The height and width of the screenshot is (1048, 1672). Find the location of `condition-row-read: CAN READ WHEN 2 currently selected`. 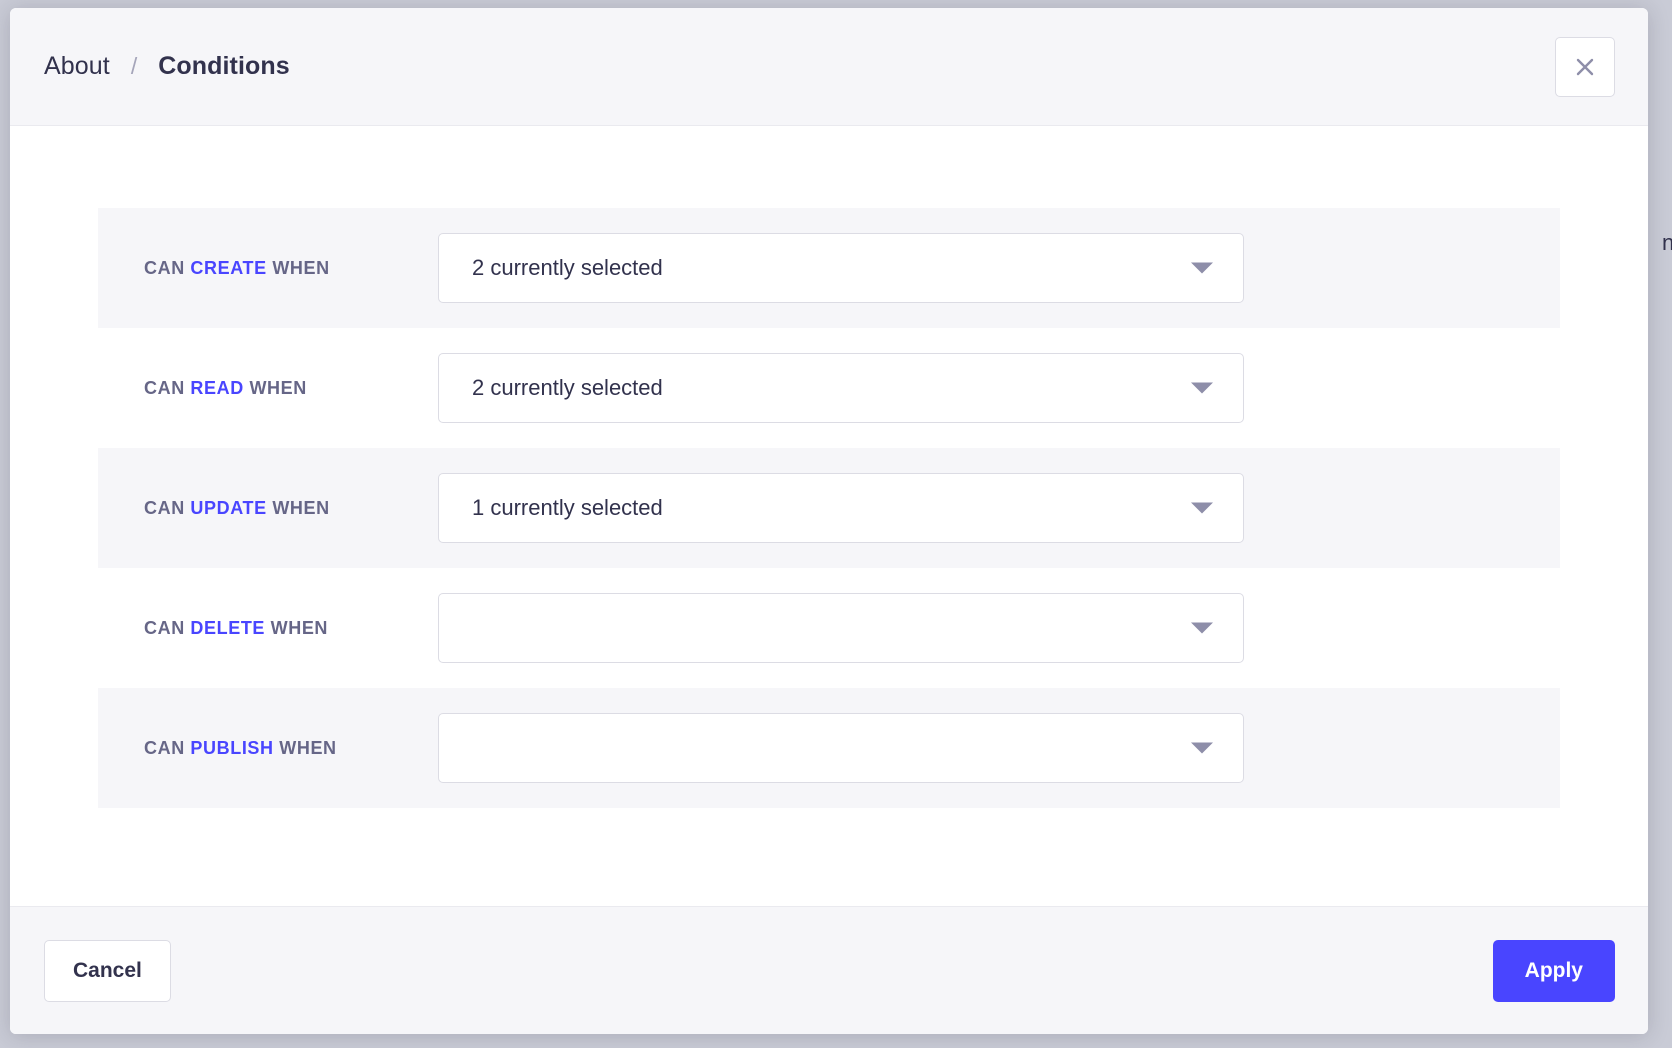

condition-row-read: CAN READ WHEN 2 currently selected is located at coordinates (829, 388).